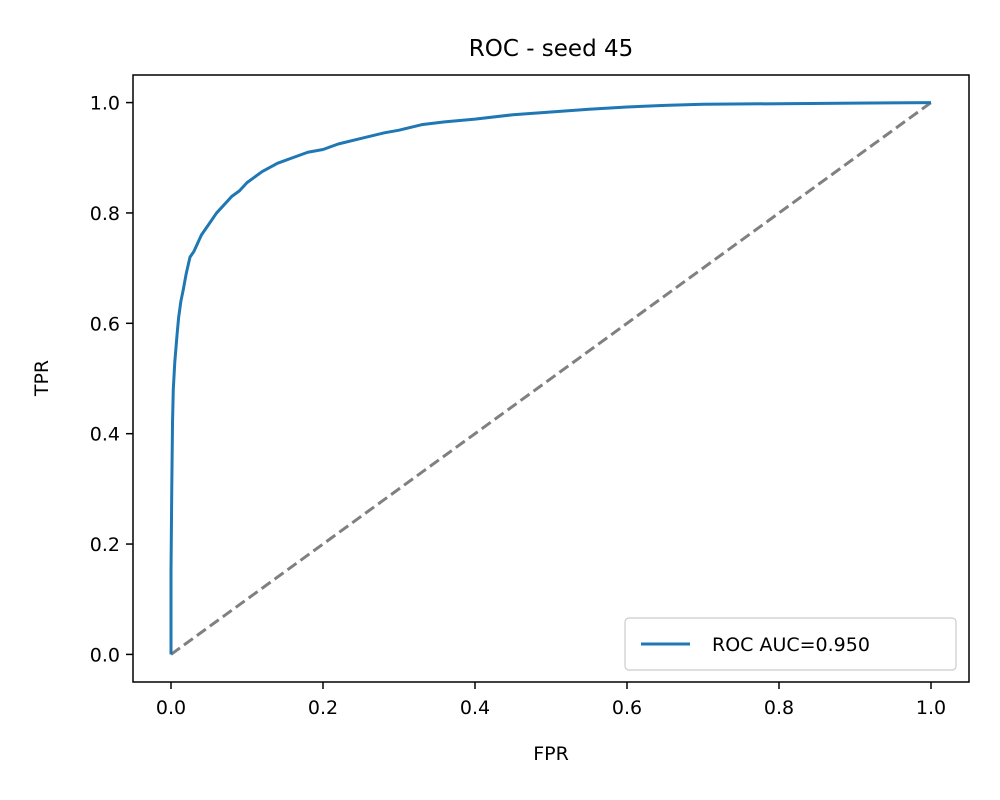 This screenshot has height=800, width=1000. I want to click on y-tick-label: 0.8, so click(105, 214).